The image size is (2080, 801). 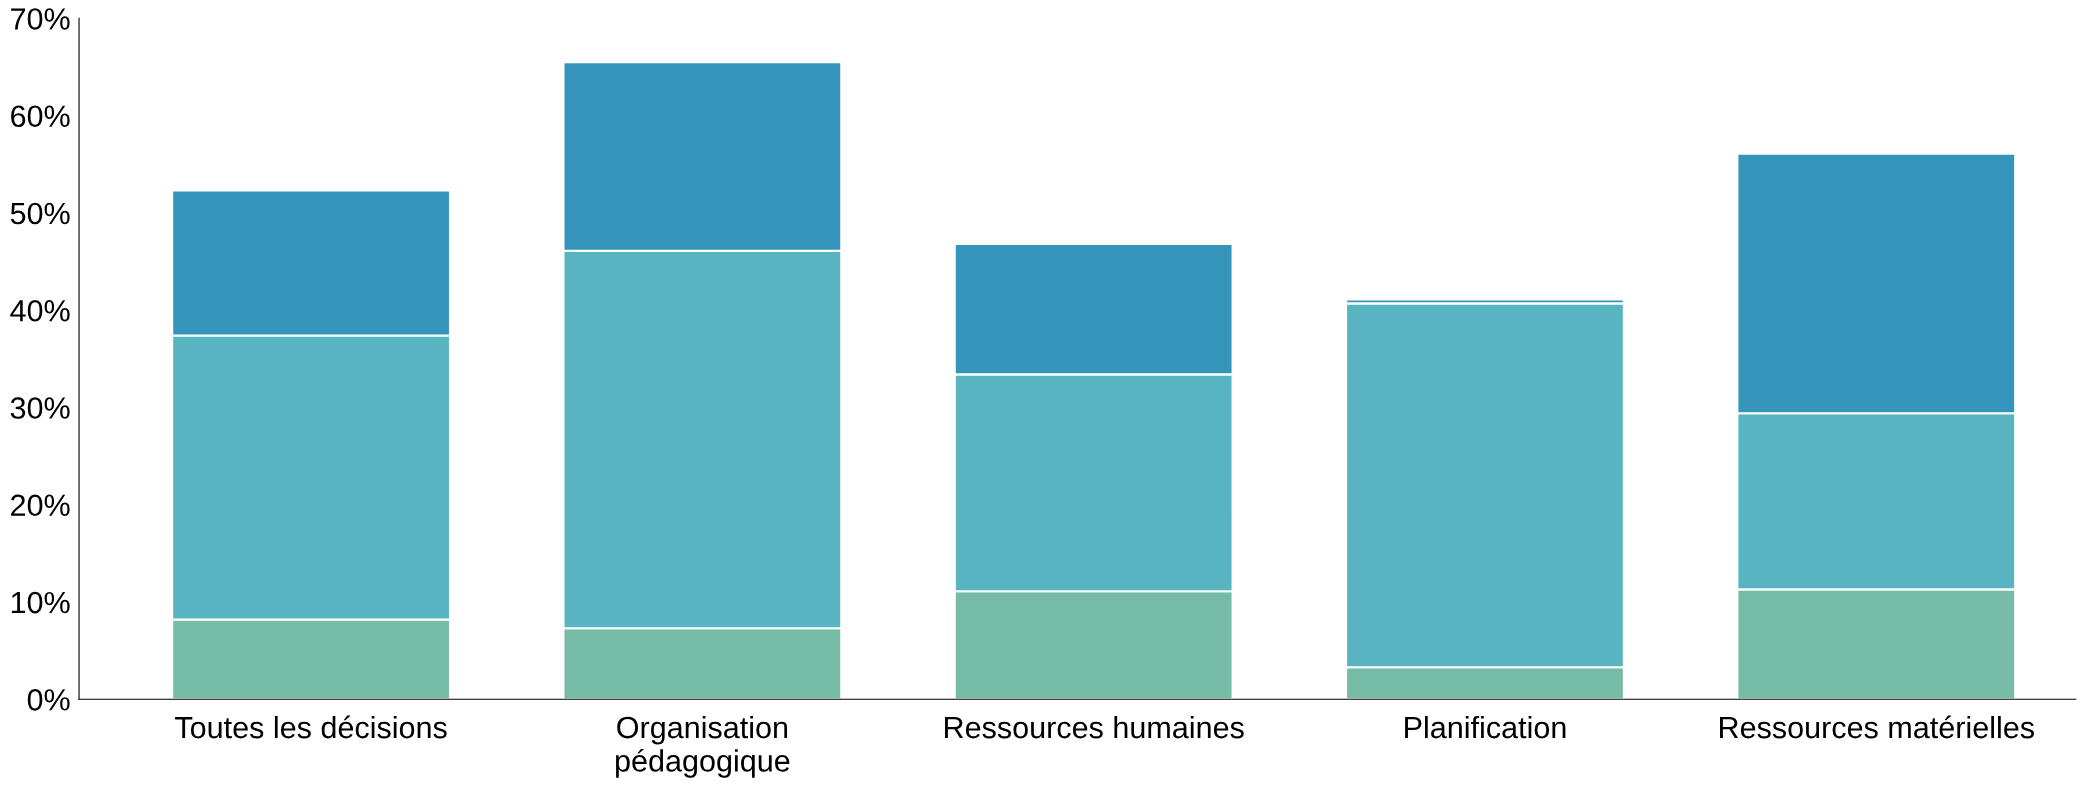 What do you see at coordinates (40, 505) in the screenshot?
I see `y-tick-label: 20%` at bounding box center [40, 505].